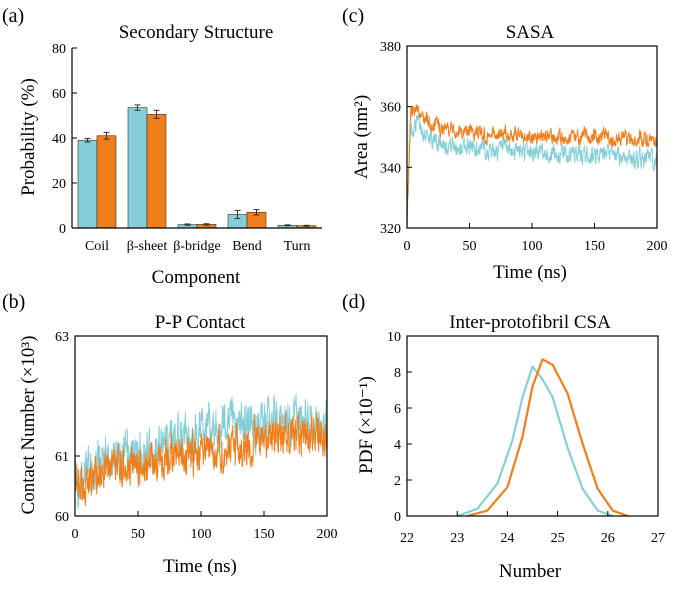 This screenshot has width=674, height=589. Describe the element at coordinates (59, 184) in the screenshot. I see `y-tick-label-a: 20` at that location.